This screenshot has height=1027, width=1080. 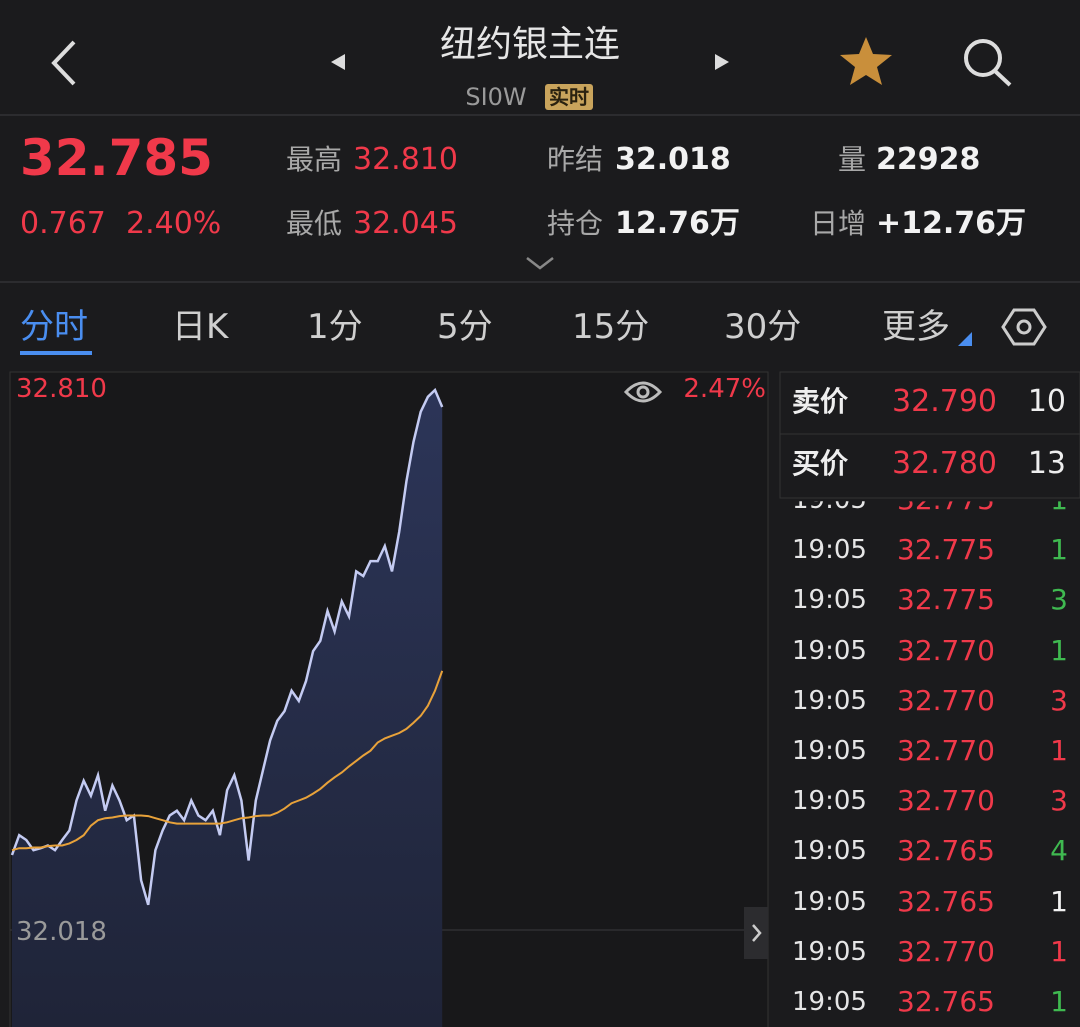 What do you see at coordinates (174, 223) in the screenshot?
I see `change-percent: 2.40%` at bounding box center [174, 223].